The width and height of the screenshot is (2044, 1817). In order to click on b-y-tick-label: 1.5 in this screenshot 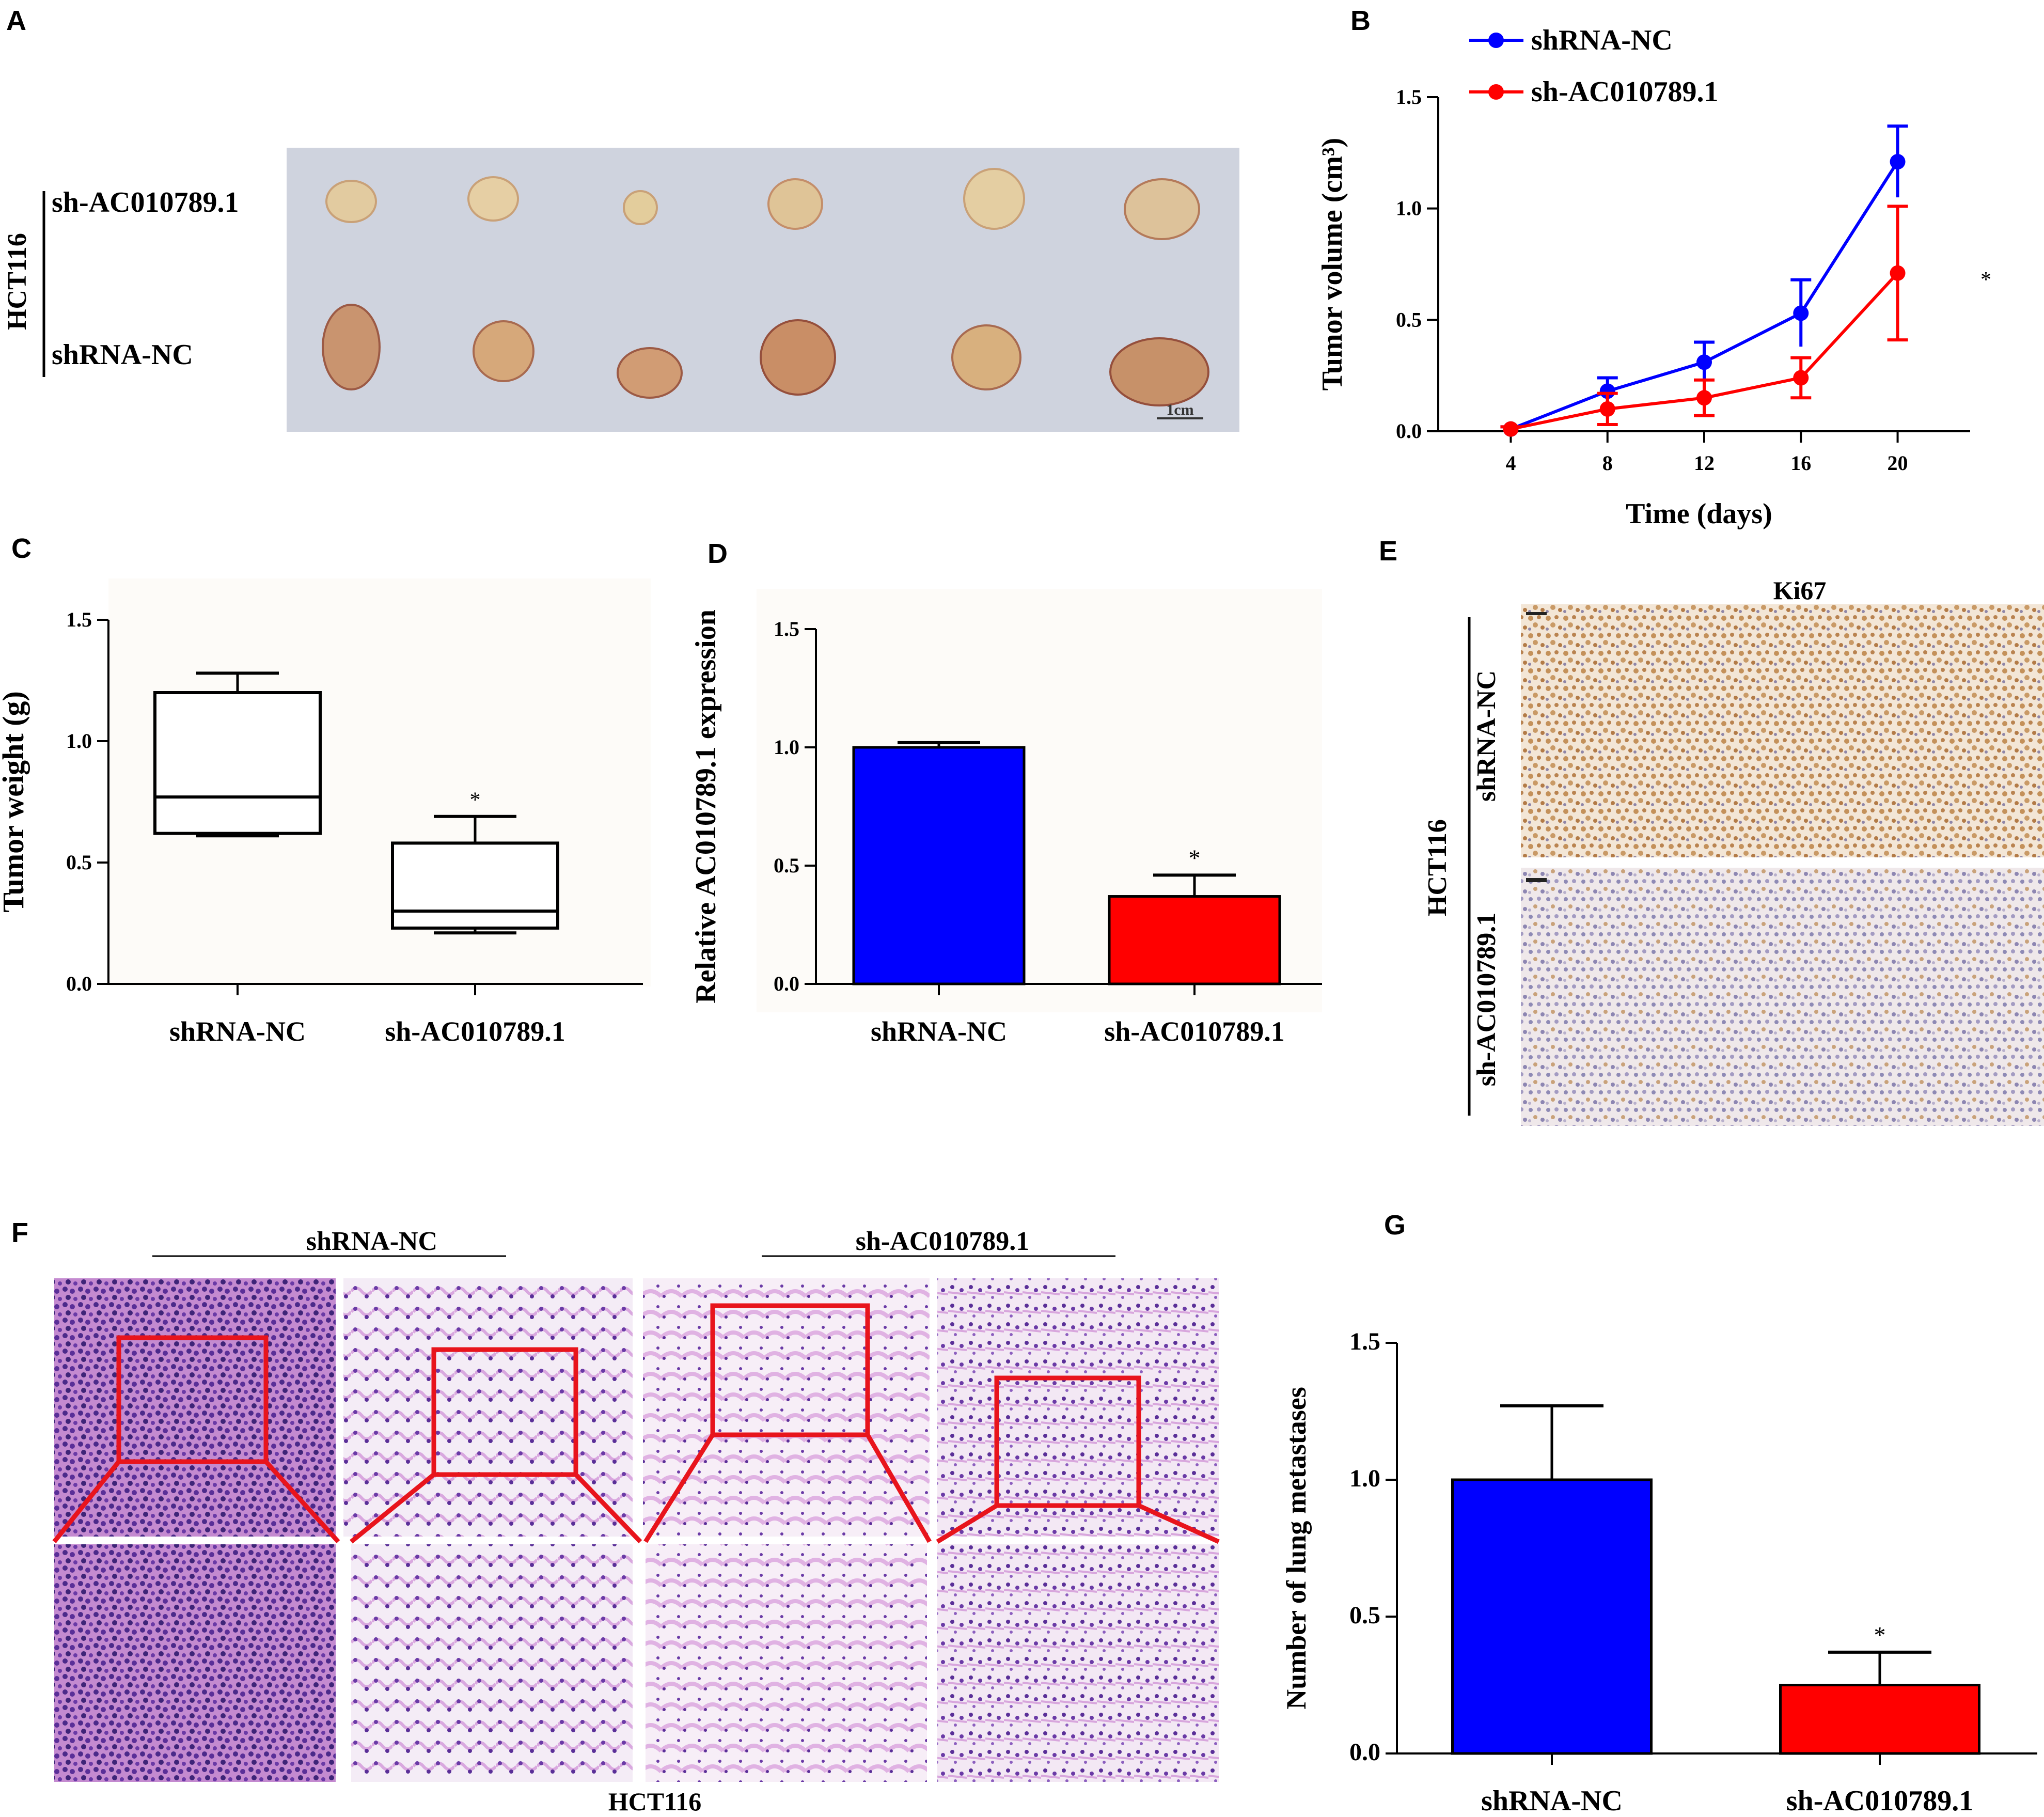, I will do `click(1409, 96)`.